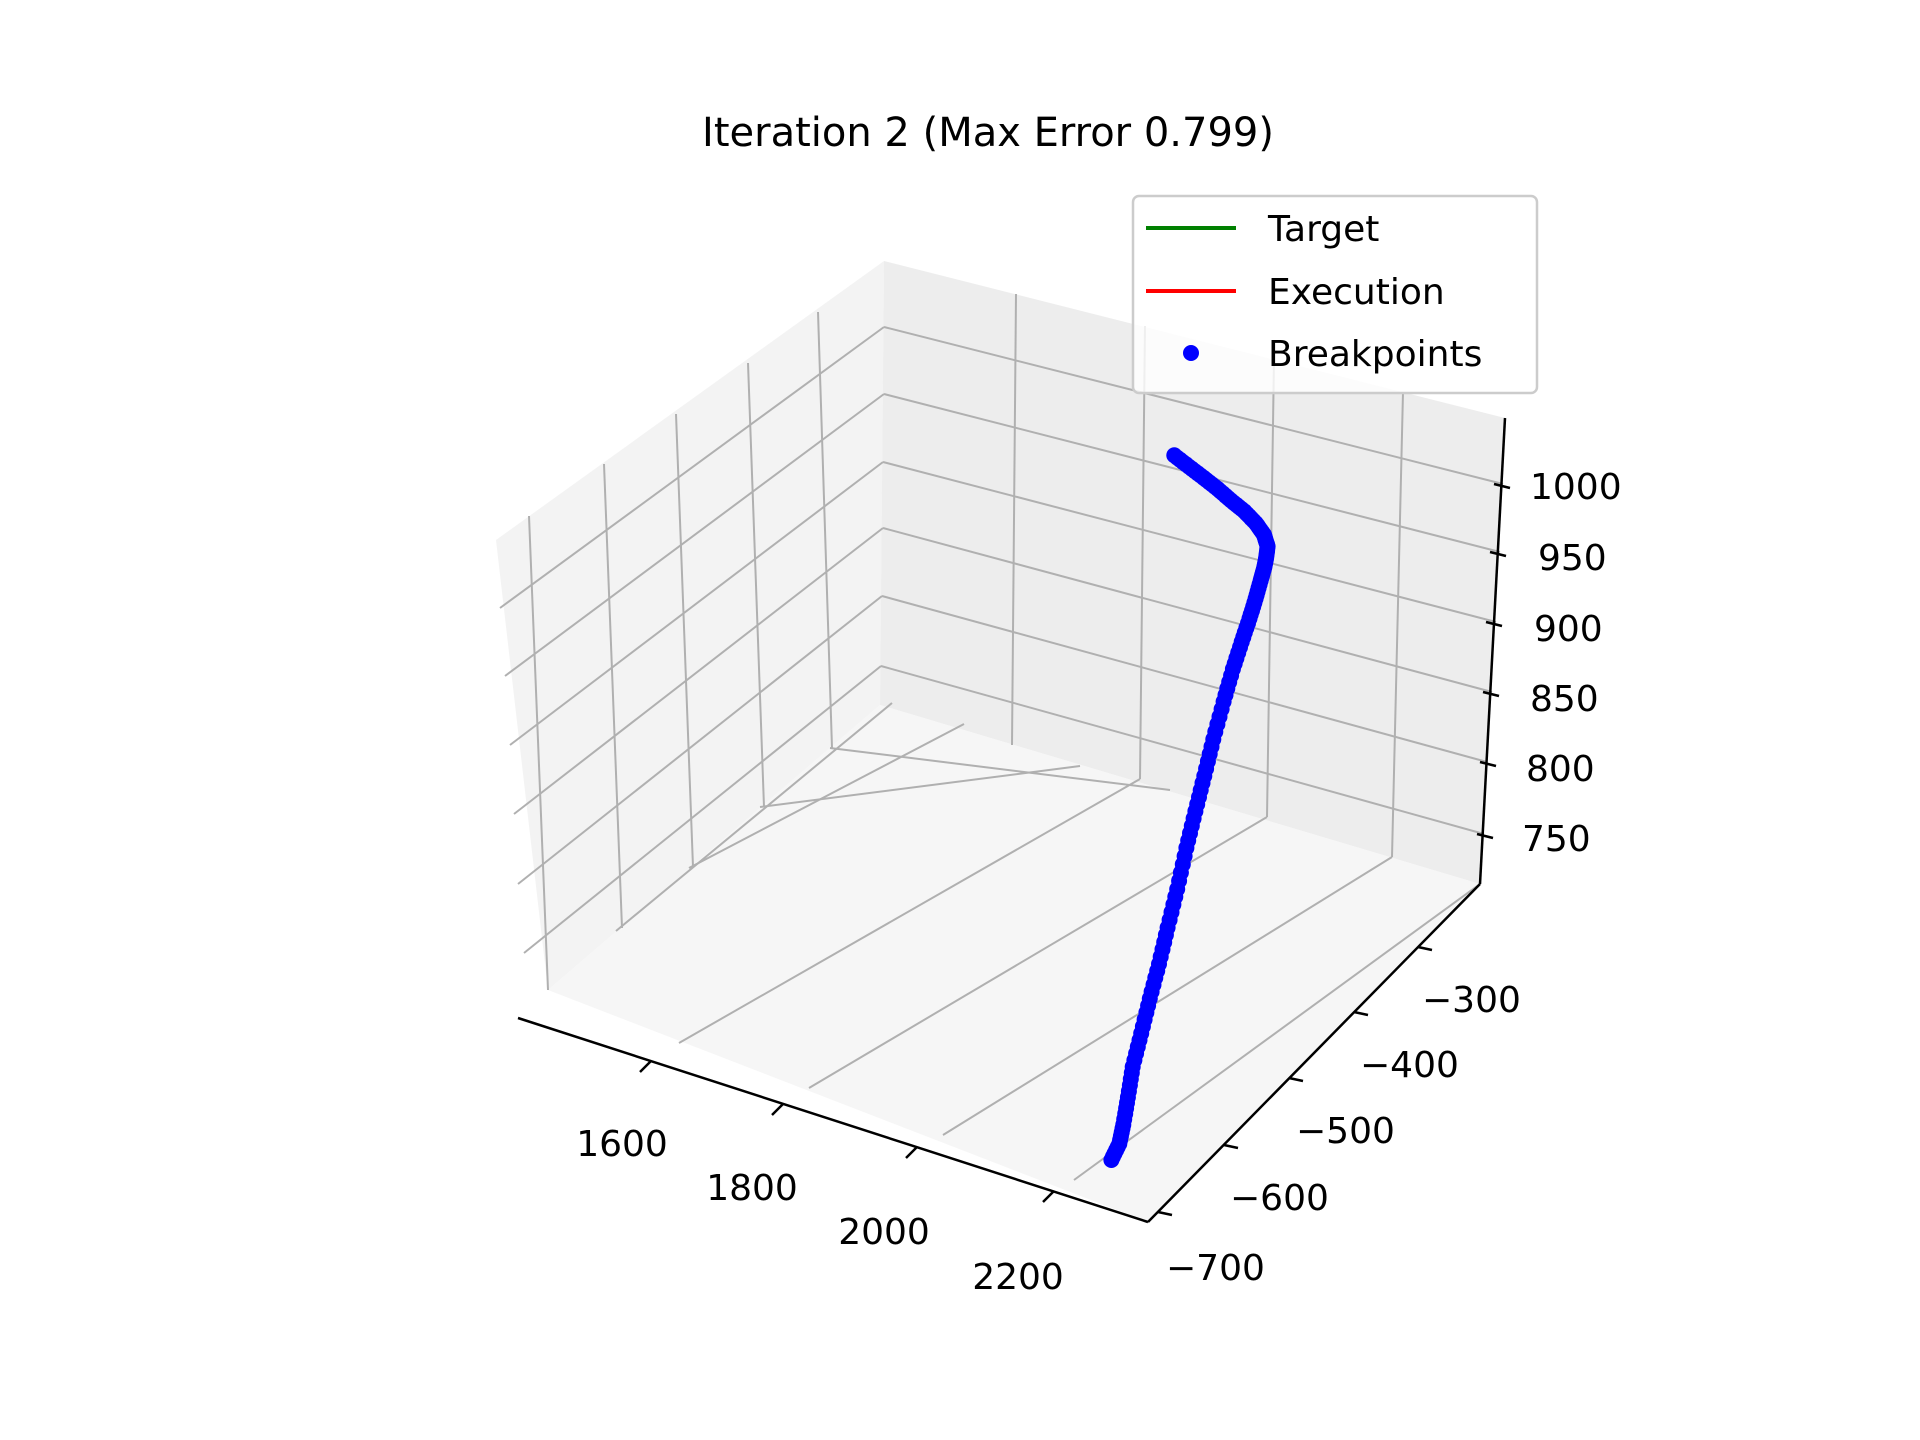 This screenshot has width=1920, height=1440. Describe the element at coordinates (1556, 839) in the screenshot. I see `z-tick-label: 750` at that location.